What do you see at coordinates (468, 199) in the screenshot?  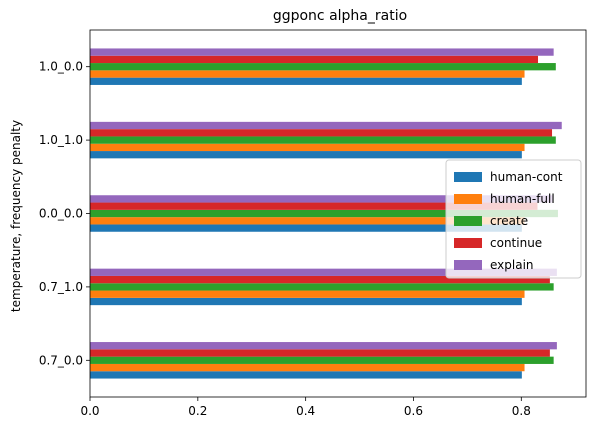 I see `legend-swatch-human-full` at bounding box center [468, 199].